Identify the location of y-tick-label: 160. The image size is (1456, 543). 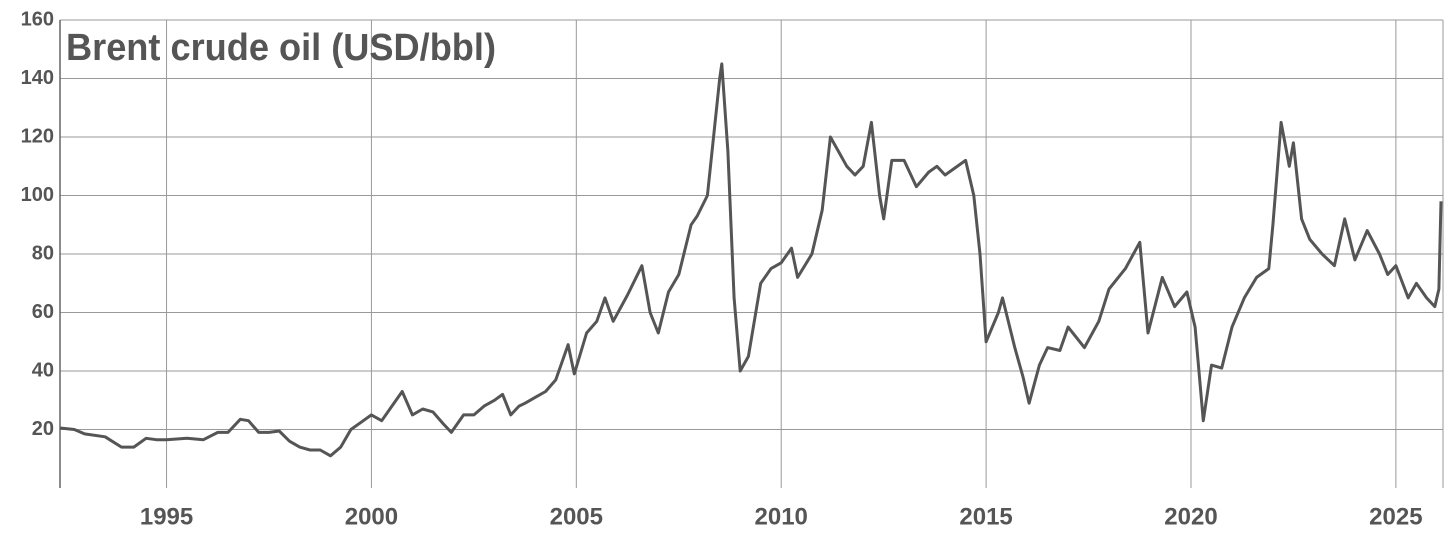
(37, 19).